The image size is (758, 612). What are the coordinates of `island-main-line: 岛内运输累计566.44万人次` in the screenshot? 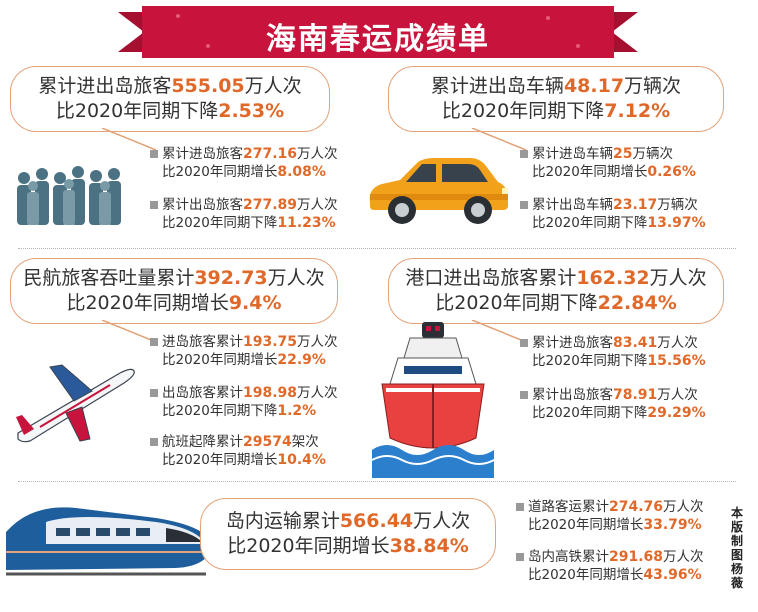 It's located at (348, 521).